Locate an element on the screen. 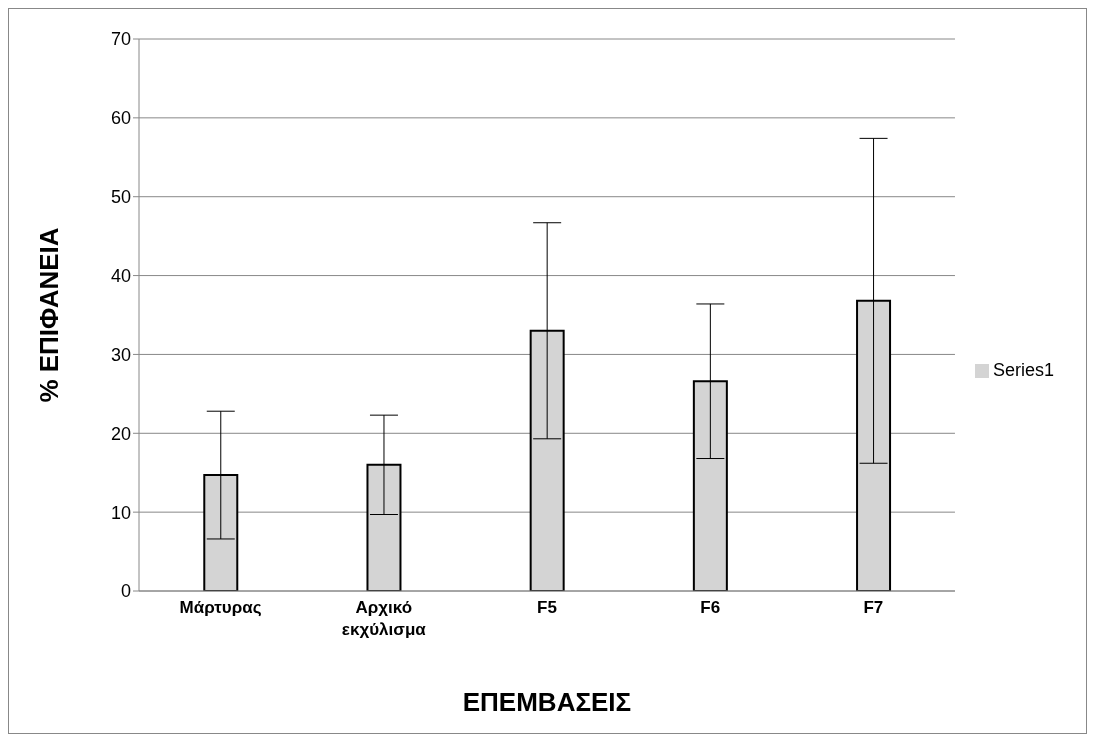 This screenshot has width=1093, height=740. x-axis-title: ΕΠΕΜΒΑΣΕΙΣ is located at coordinates (547, 702).